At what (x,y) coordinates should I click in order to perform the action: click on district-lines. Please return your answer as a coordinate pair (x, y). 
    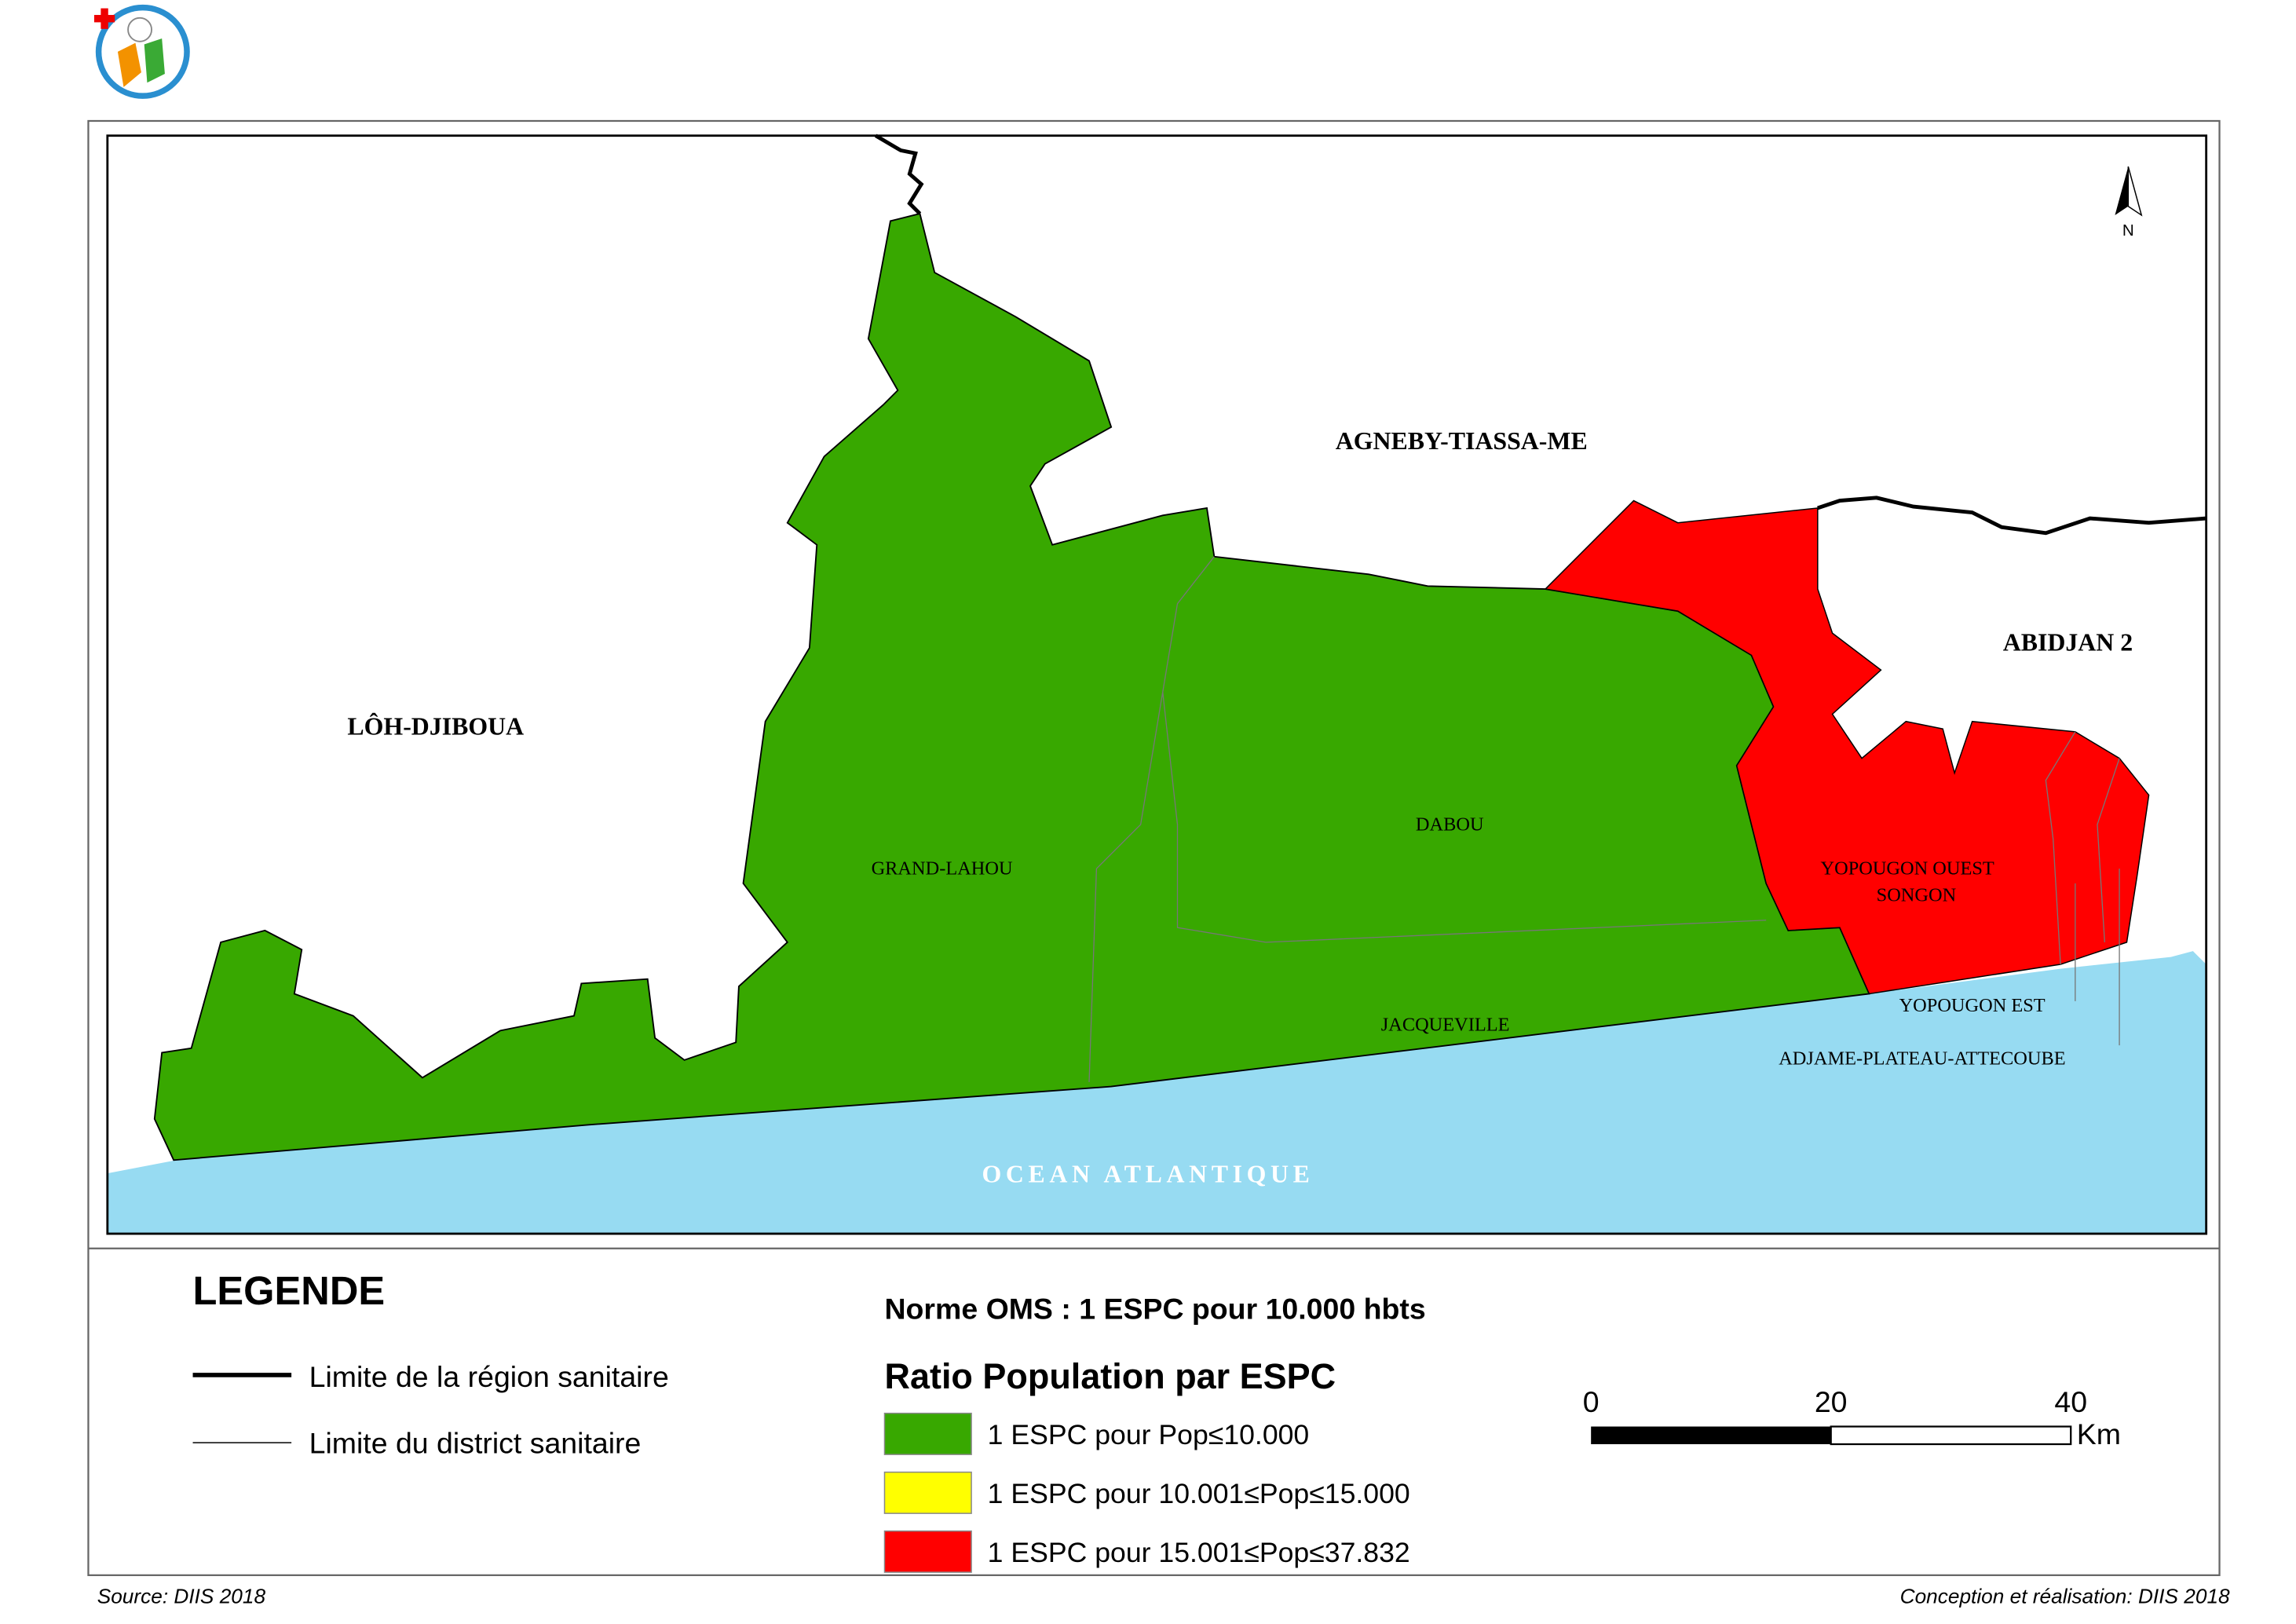
    Looking at the image, I should click on (1604, 819).